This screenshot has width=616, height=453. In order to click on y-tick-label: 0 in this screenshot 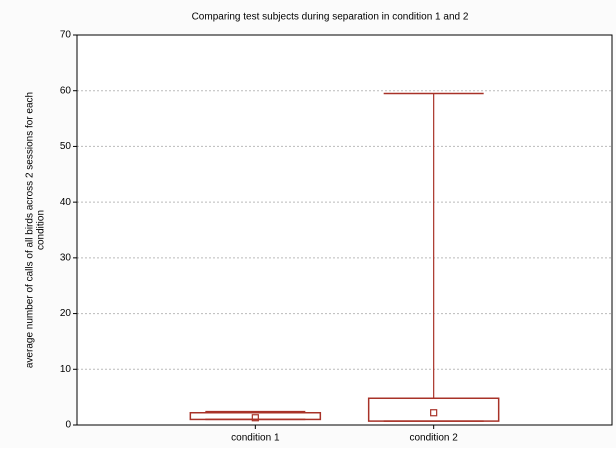, I will do `click(68, 425)`.